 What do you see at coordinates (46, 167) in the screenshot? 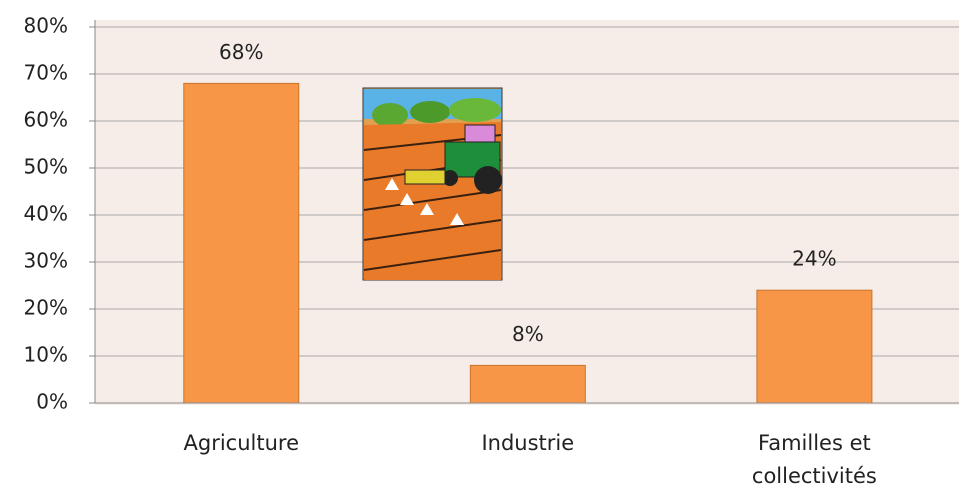
I see `y-tick-label: 50%` at bounding box center [46, 167].